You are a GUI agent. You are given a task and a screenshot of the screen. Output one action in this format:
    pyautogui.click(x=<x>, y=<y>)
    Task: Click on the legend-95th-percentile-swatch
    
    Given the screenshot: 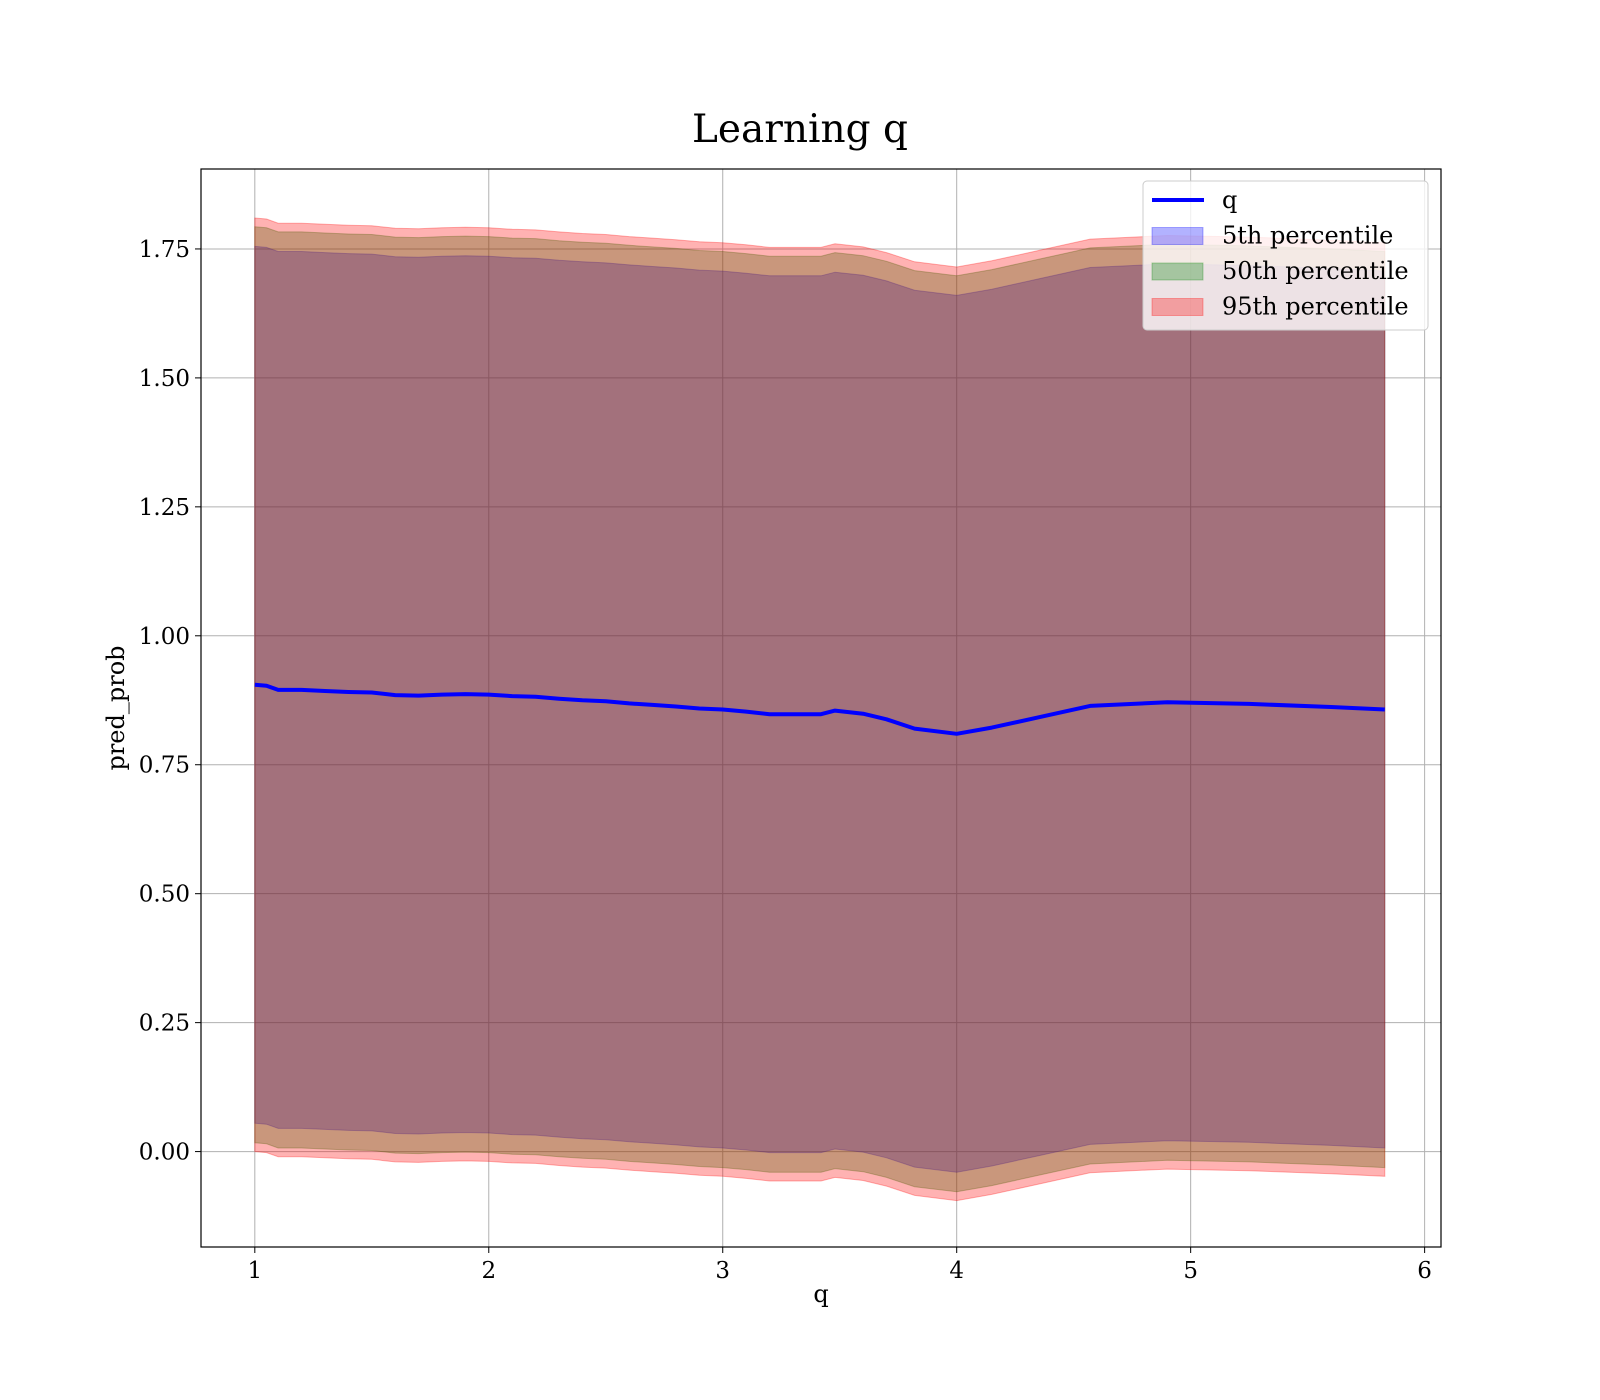 What is the action you would take?
    pyautogui.click(x=1177, y=307)
    